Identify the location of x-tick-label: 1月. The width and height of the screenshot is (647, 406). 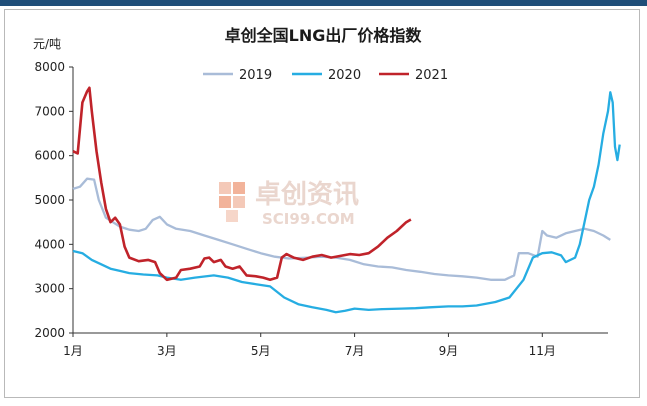
(73, 351).